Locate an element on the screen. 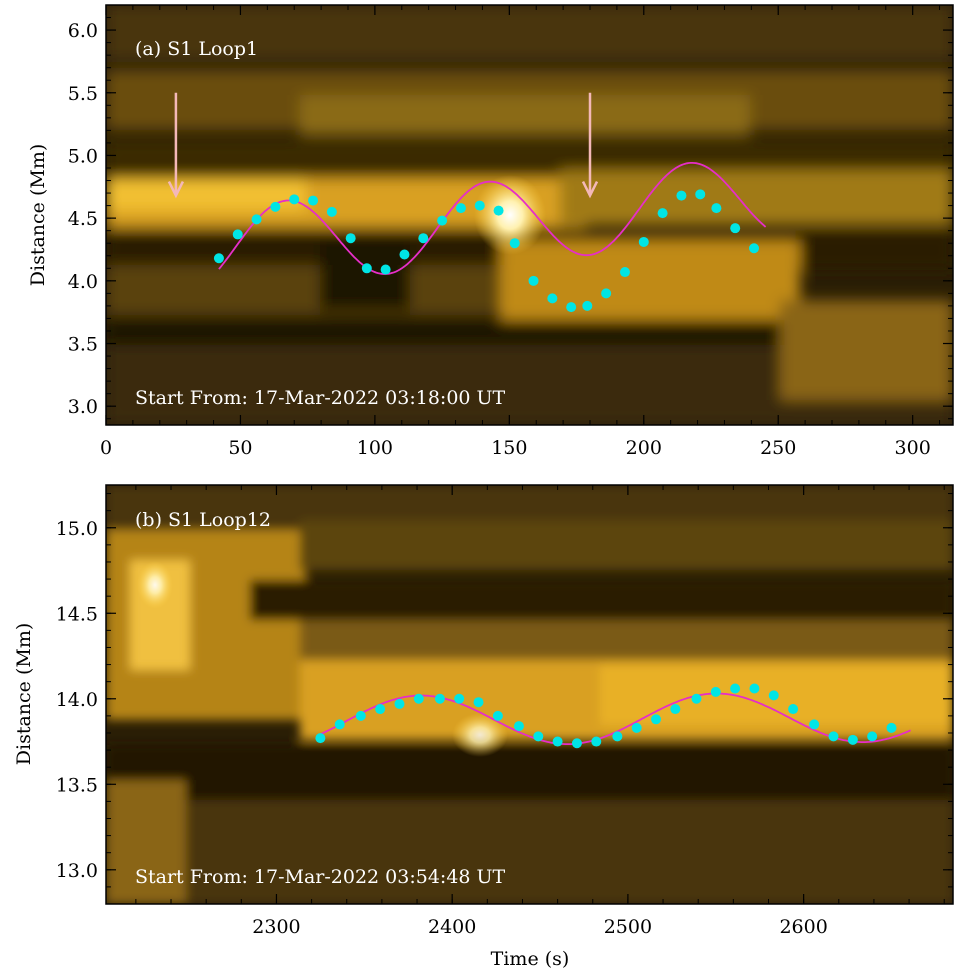 The height and width of the screenshot is (977, 954). panel-a-ytick-label: 5.0 is located at coordinates (83, 156).